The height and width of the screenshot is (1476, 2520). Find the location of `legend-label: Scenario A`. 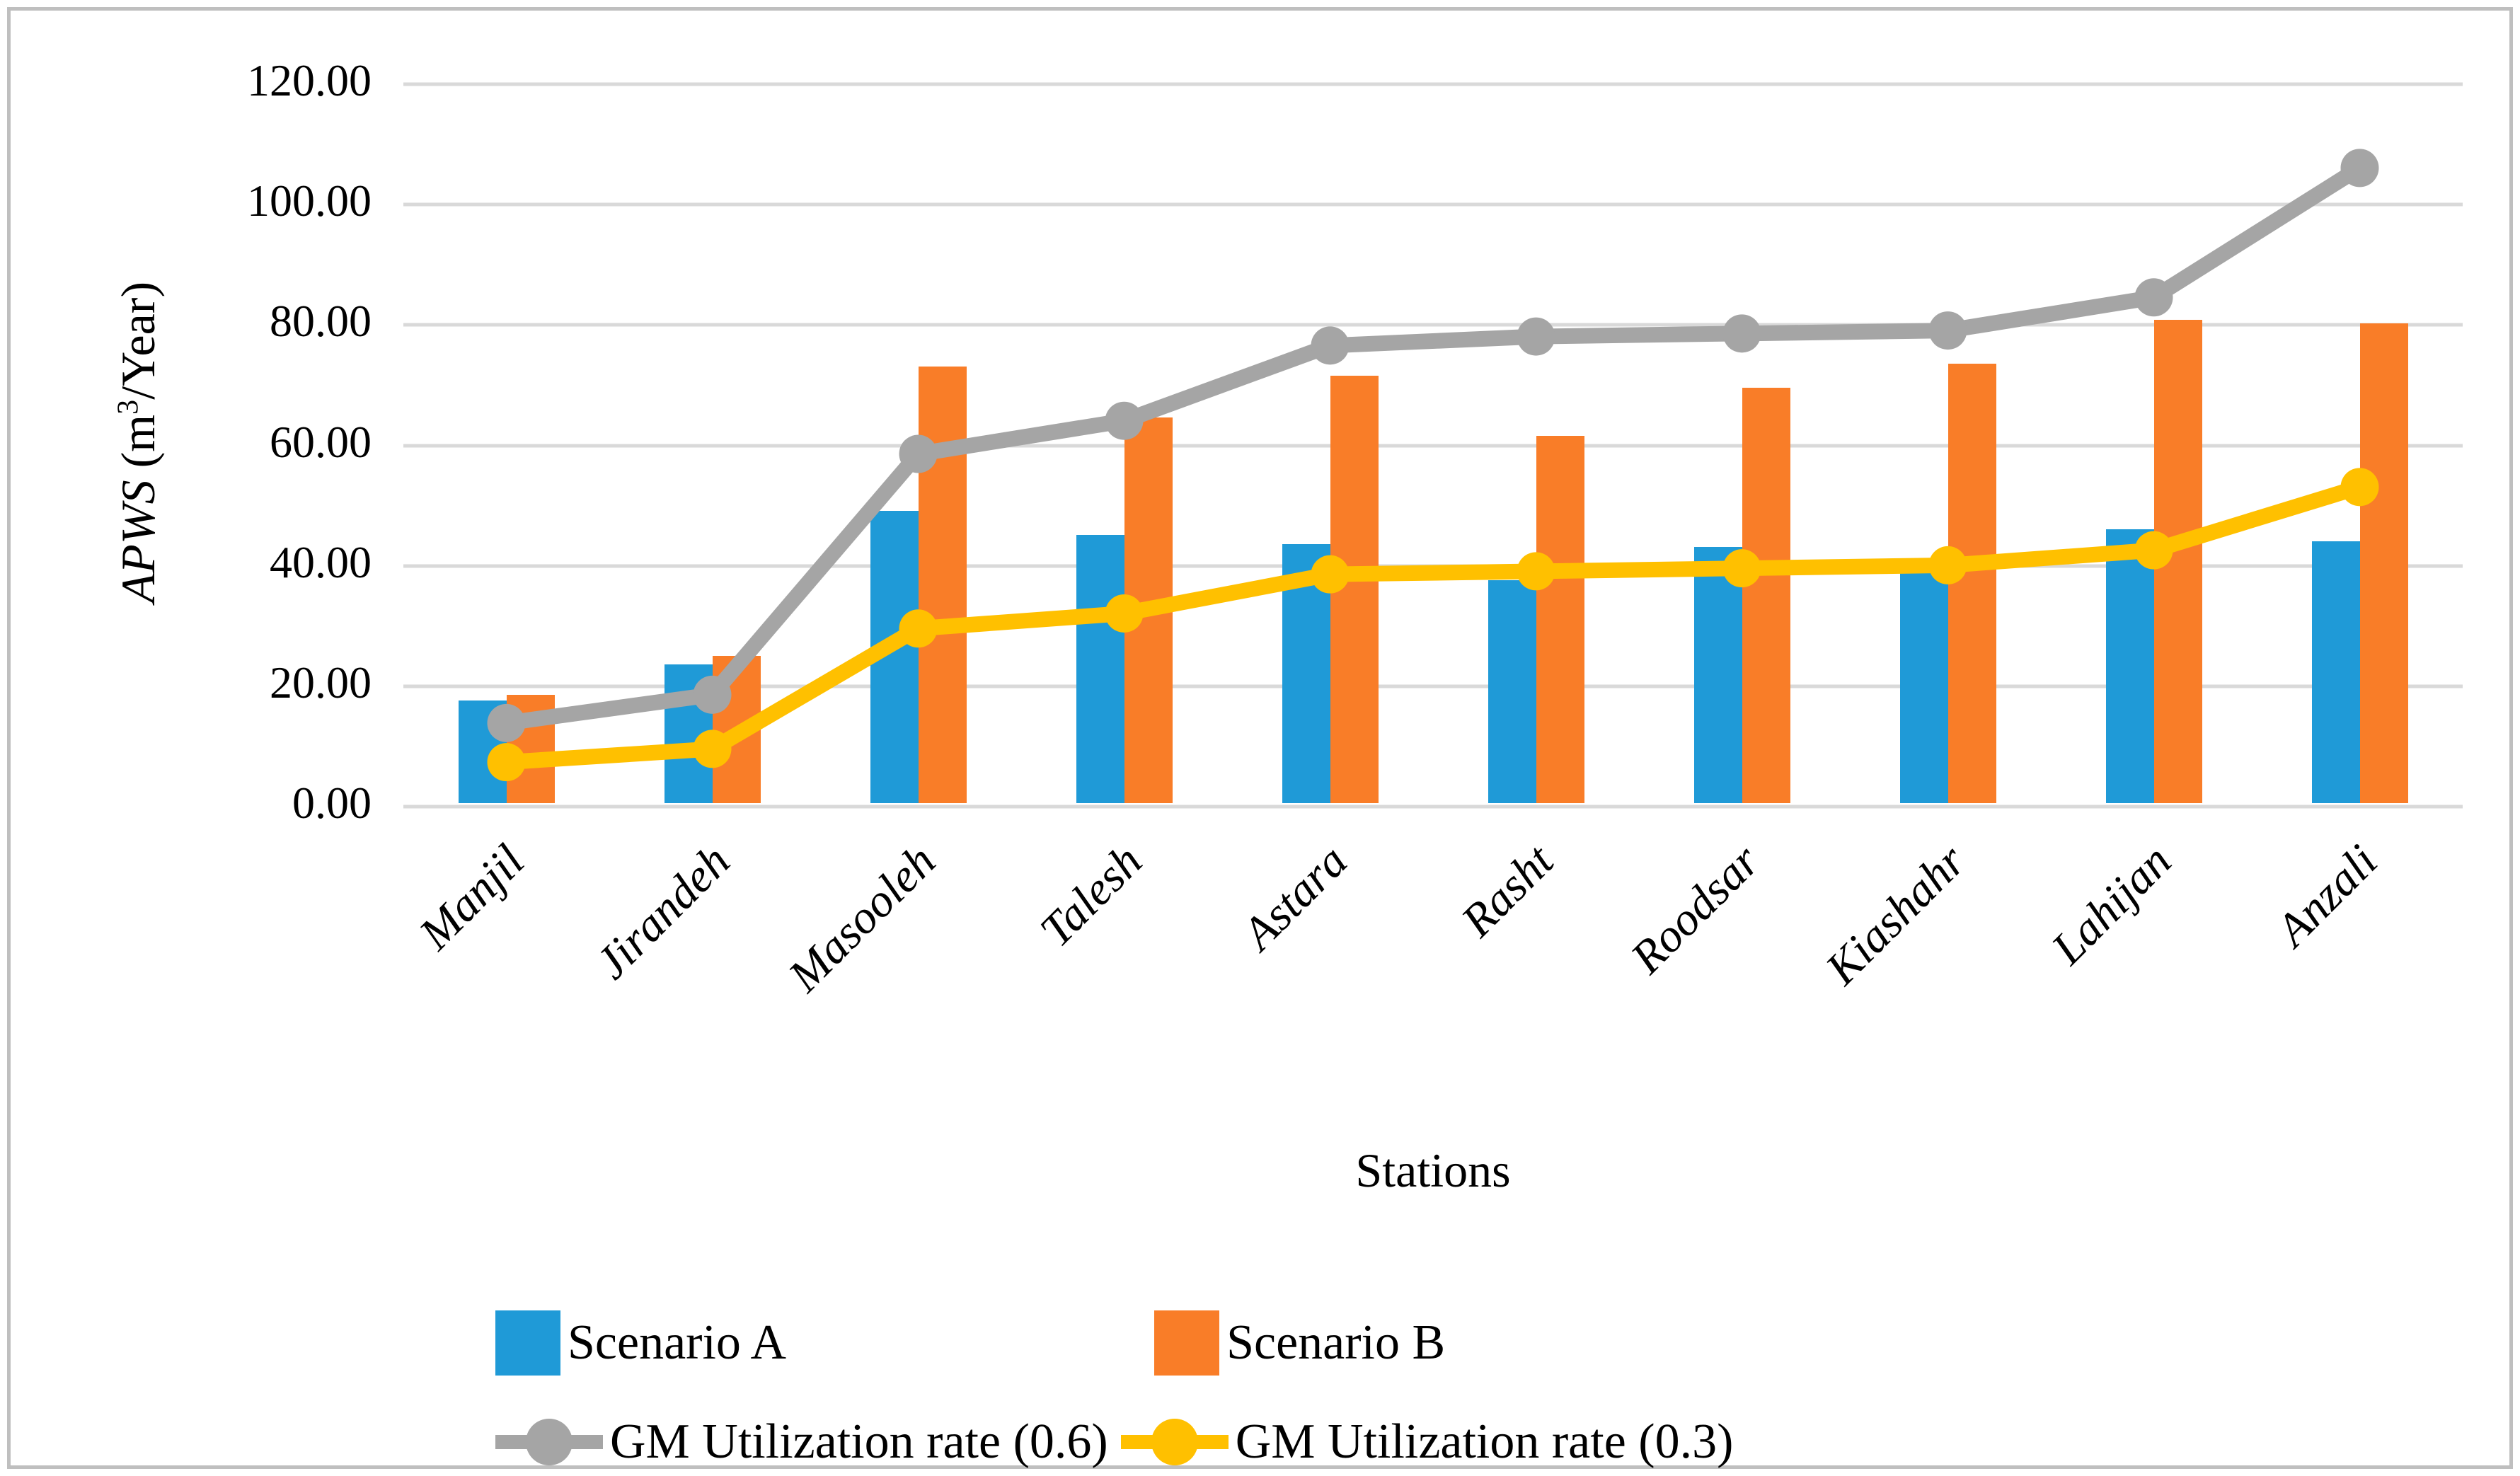

legend-label: Scenario A is located at coordinates (677, 1342).